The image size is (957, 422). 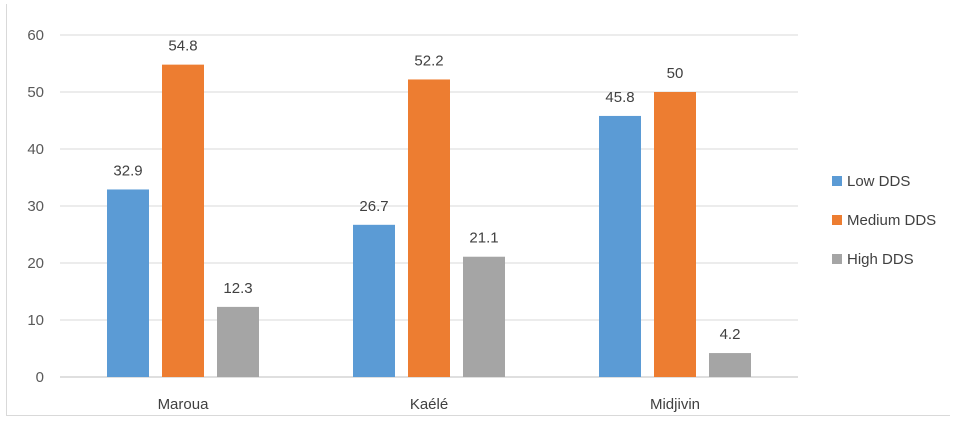 I want to click on x-axis-categories: Maroua Kaélé Midjivin, so click(x=429, y=404).